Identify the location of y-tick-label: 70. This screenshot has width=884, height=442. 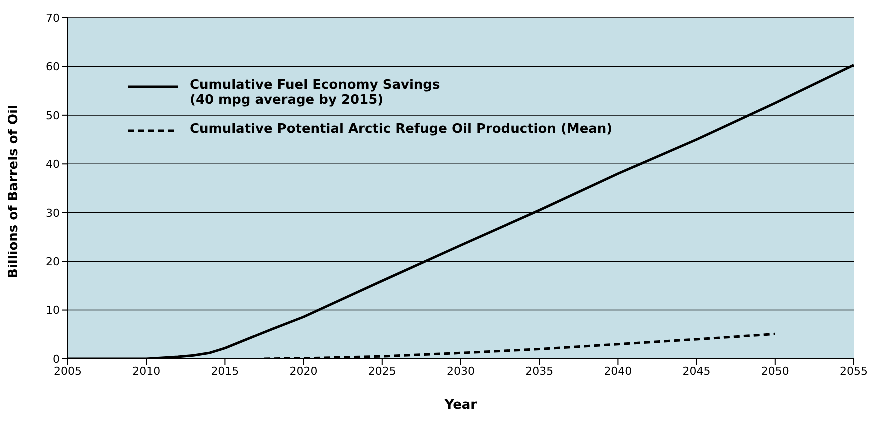
(53, 18).